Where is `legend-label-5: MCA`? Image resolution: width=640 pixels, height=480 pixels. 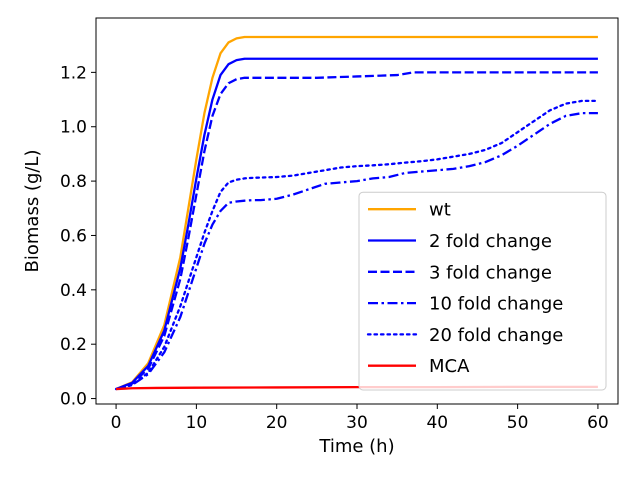 legend-label-5: MCA is located at coordinates (449, 366).